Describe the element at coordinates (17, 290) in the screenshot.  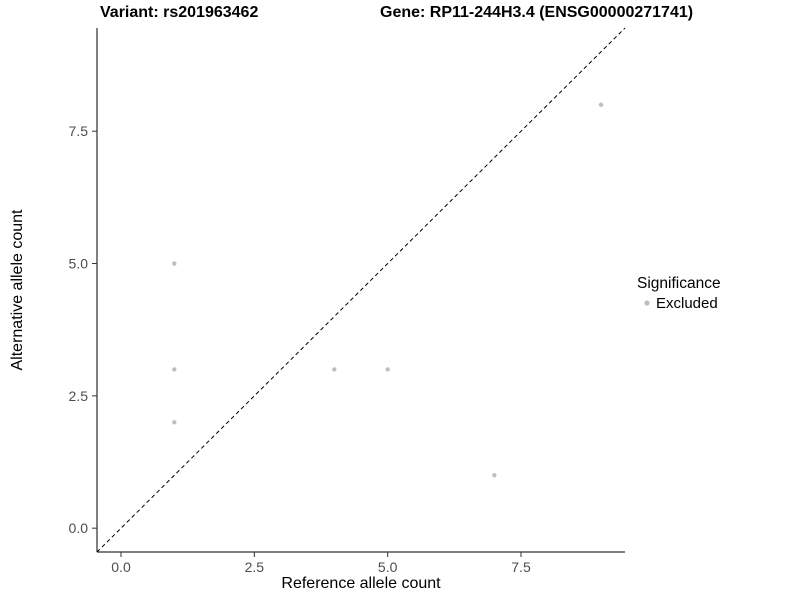
I see `y-axis-label: Alternative allele count` at that location.